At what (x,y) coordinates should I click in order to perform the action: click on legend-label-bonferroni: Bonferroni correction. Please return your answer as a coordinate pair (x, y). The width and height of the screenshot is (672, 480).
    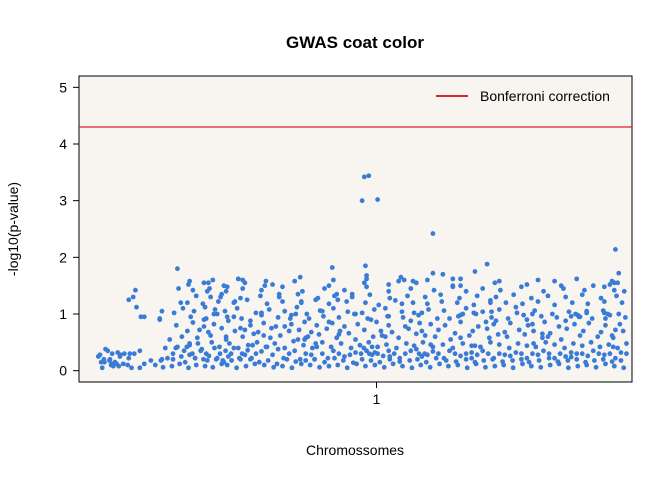
    Looking at the image, I should click on (545, 96).